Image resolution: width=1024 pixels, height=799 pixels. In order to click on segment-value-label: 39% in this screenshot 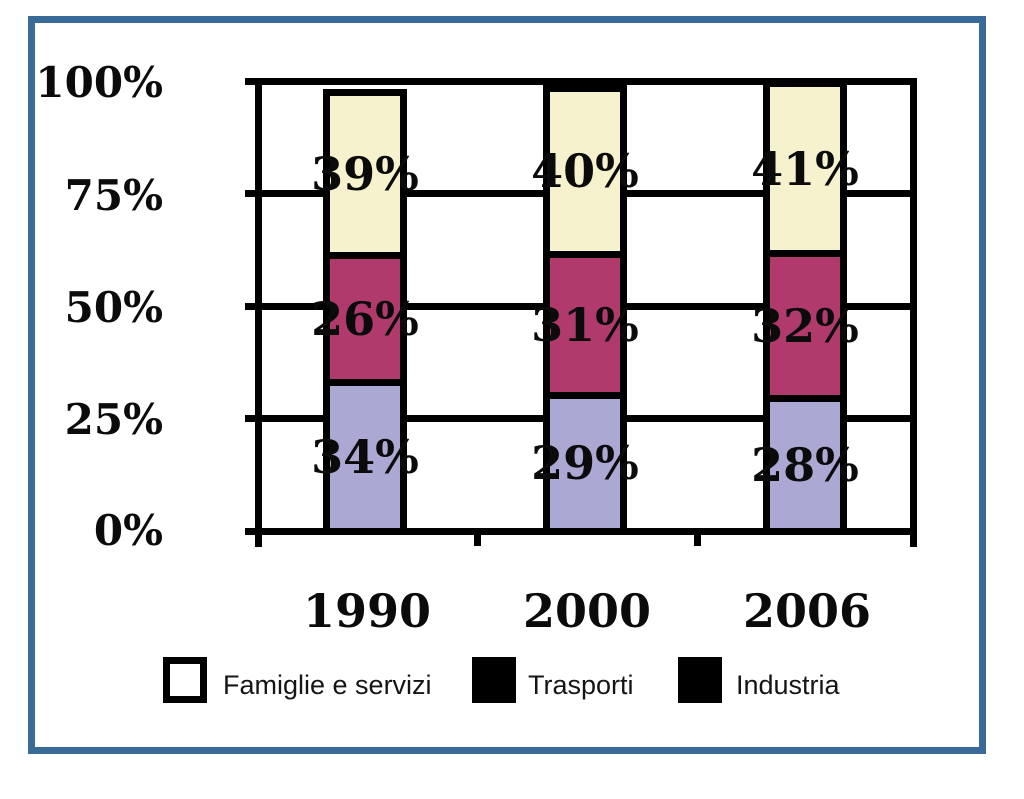, I will do `click(365, 174)`.